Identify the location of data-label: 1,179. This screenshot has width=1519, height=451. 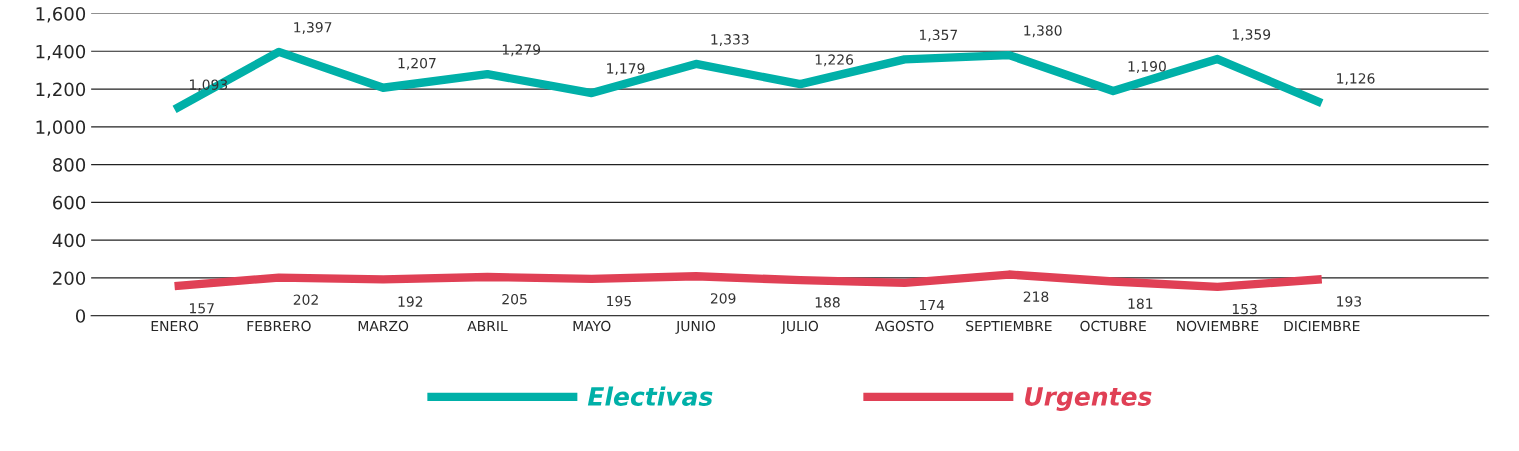
(626, 69).